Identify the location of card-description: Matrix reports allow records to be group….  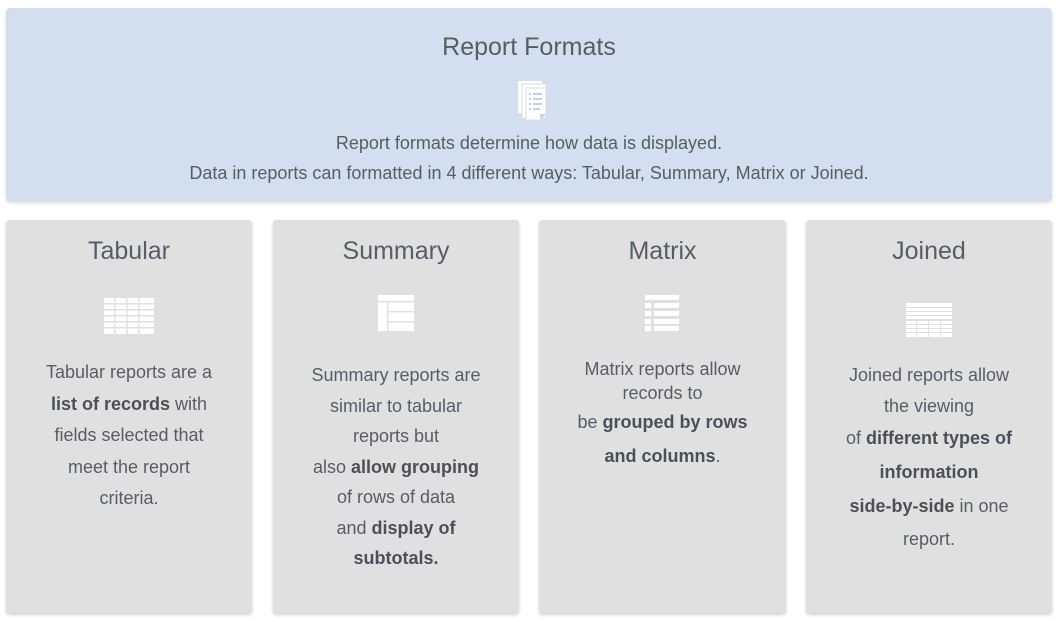
(662, 415).